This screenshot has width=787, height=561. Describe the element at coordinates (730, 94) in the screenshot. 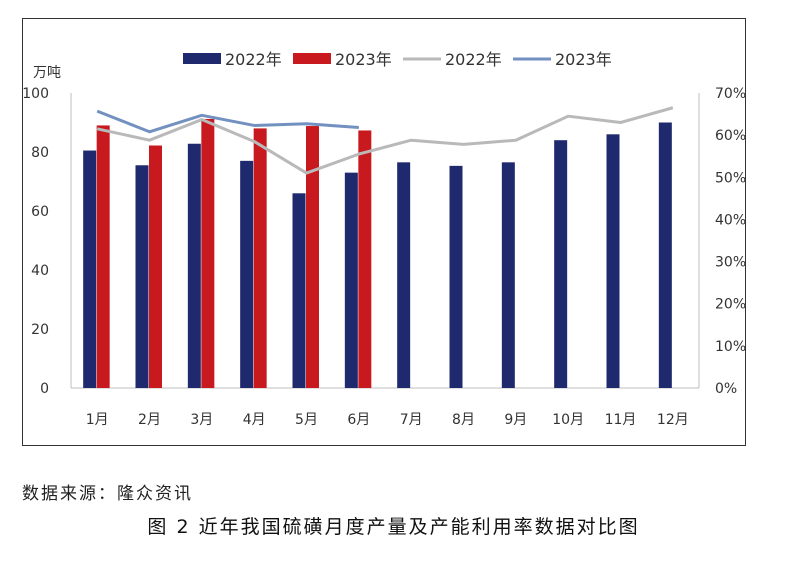

I see `y-right-tick-label: 70%` at that location.